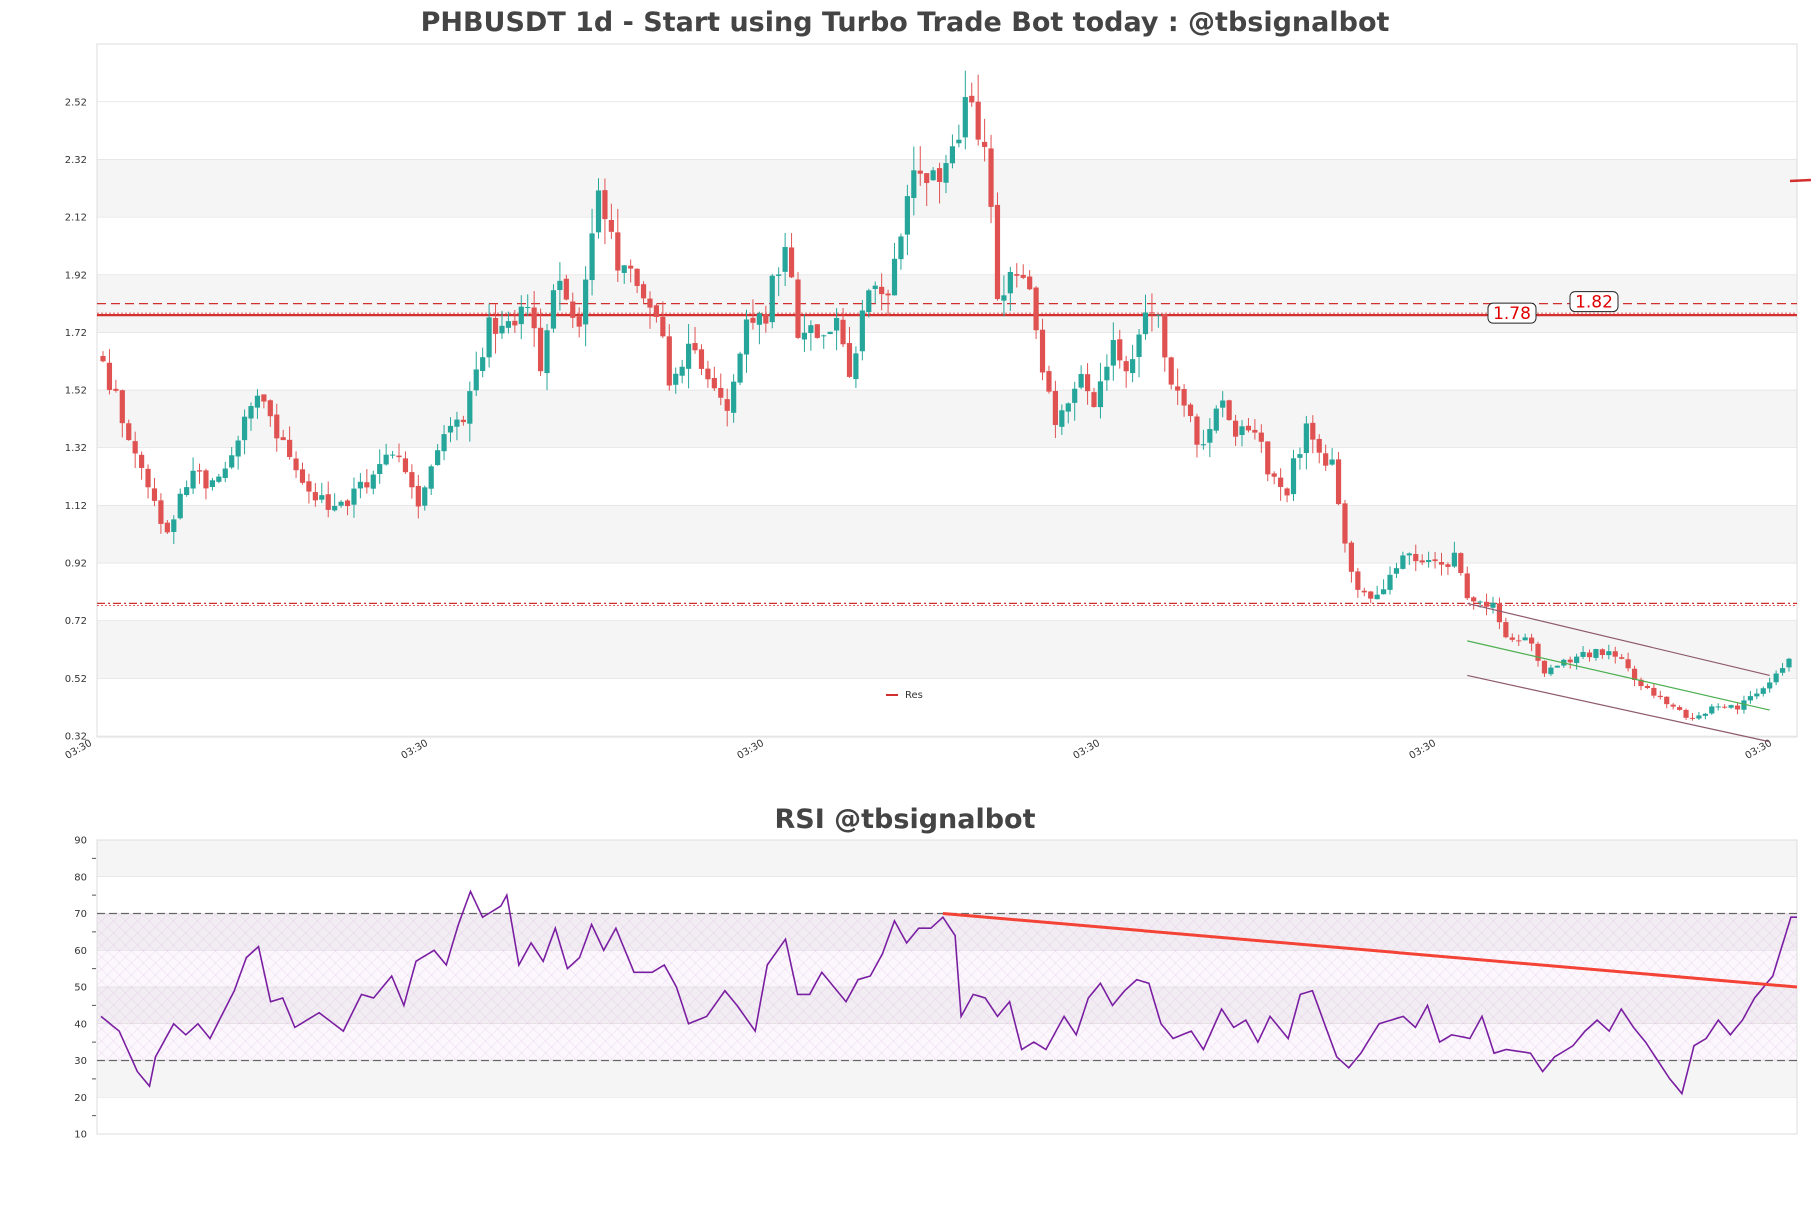 This screenshot has height=1212, width=1811. What do you see at coordinates (80, 951) in the screenshot?
I see `rsi-y-tick-label: 60` at bounding box center [80, 951].